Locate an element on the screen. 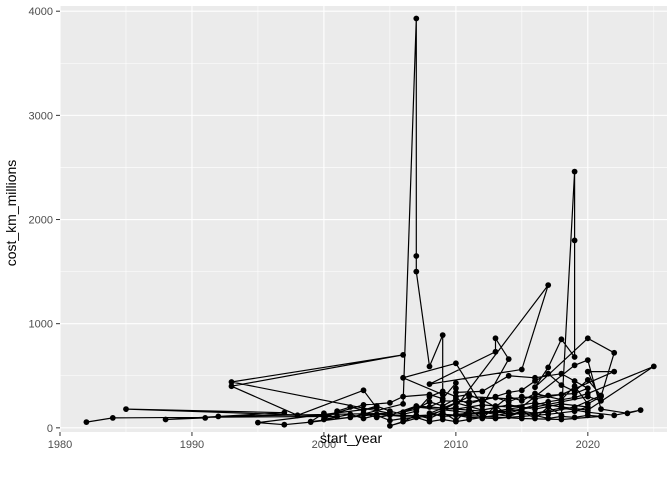 The width and height of the screenshot is (672, 480). y-tick-label: 2000 is located at coordinates (41, 221).